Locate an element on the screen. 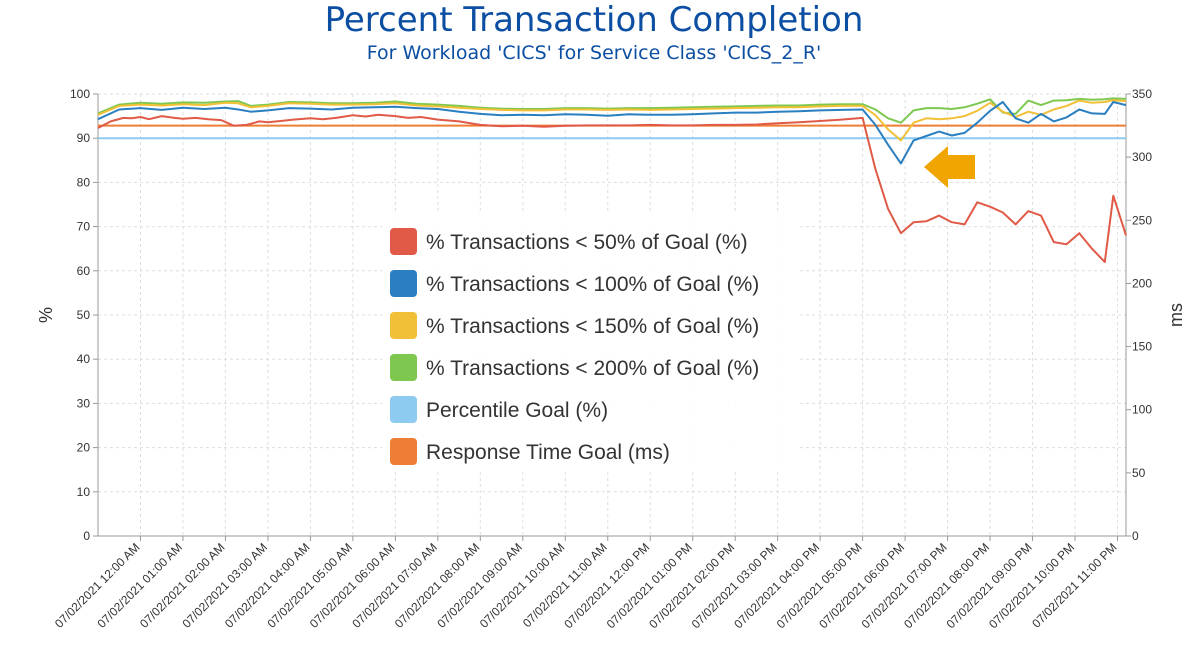  legend-label: % Transactions < 150% of Goal (%) is located at coordinates (592, 326).